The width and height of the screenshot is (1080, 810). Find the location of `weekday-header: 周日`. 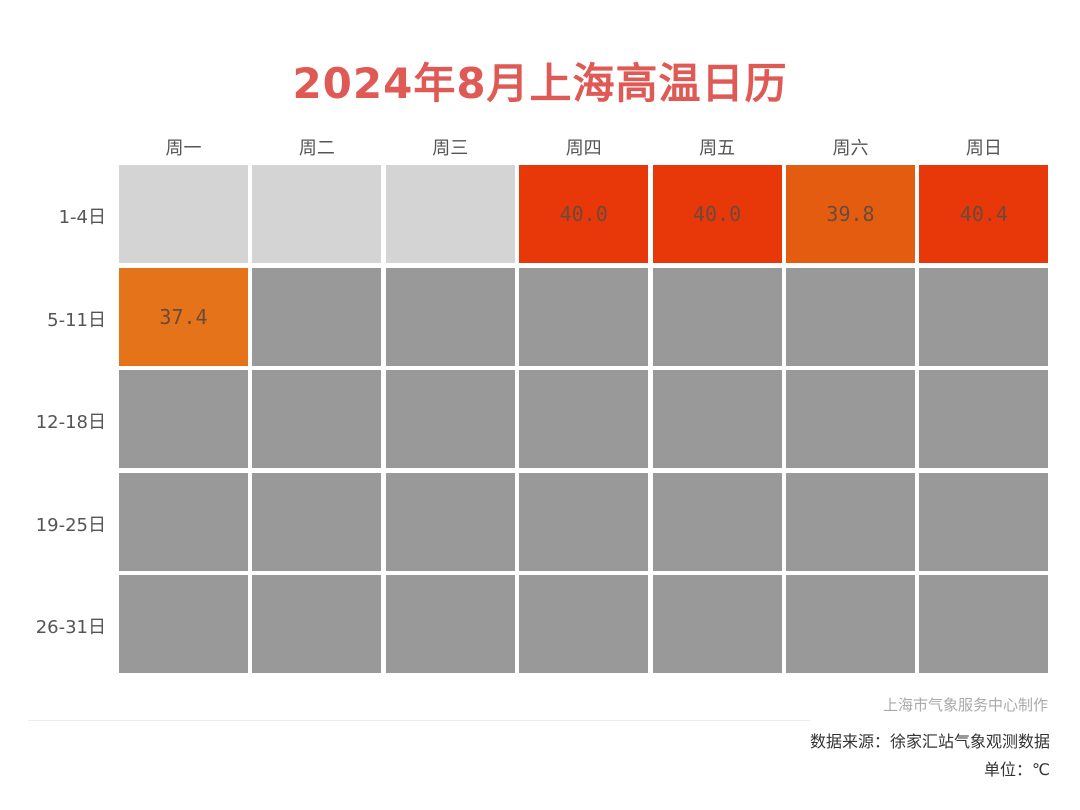

weekday-header: 周日 is located at coordinates (983, 148).